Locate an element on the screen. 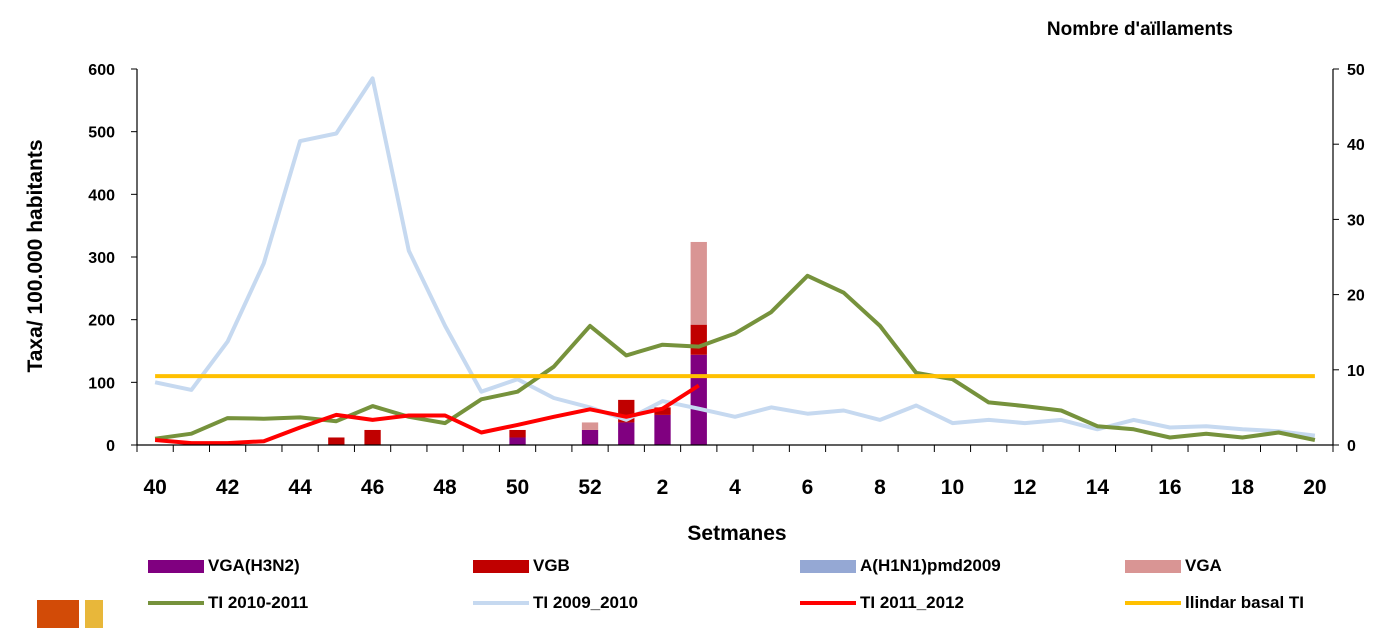  x-tick-label: 48 is located at coordinates (445, 487).